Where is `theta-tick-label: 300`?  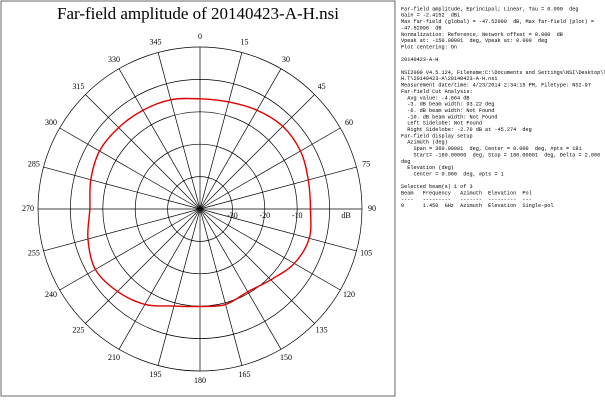 theta-tick-label: 300 is located at coordinates (51, 122).